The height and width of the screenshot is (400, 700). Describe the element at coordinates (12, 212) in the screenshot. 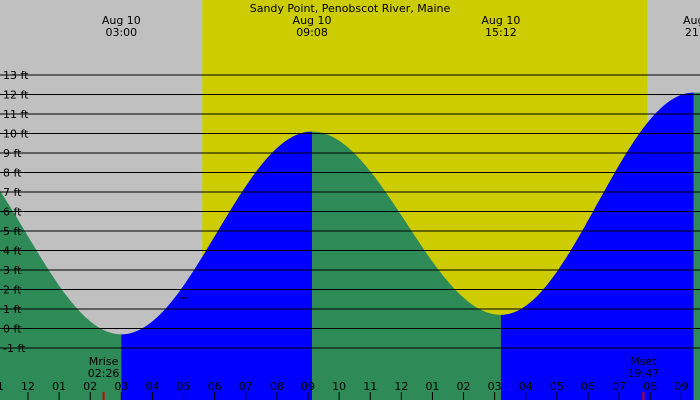

I see `y-tick-label: 6 ft` at that location.